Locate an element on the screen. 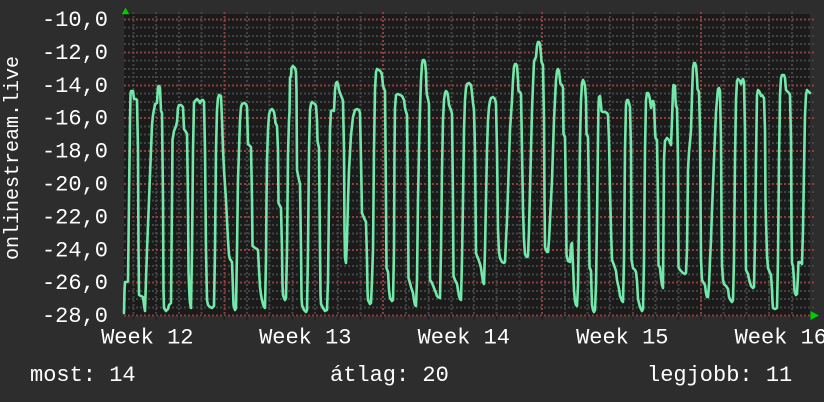 This screenshot has height=402, width=824. svg-text: -14,0 is located at coordinates (75, 86).